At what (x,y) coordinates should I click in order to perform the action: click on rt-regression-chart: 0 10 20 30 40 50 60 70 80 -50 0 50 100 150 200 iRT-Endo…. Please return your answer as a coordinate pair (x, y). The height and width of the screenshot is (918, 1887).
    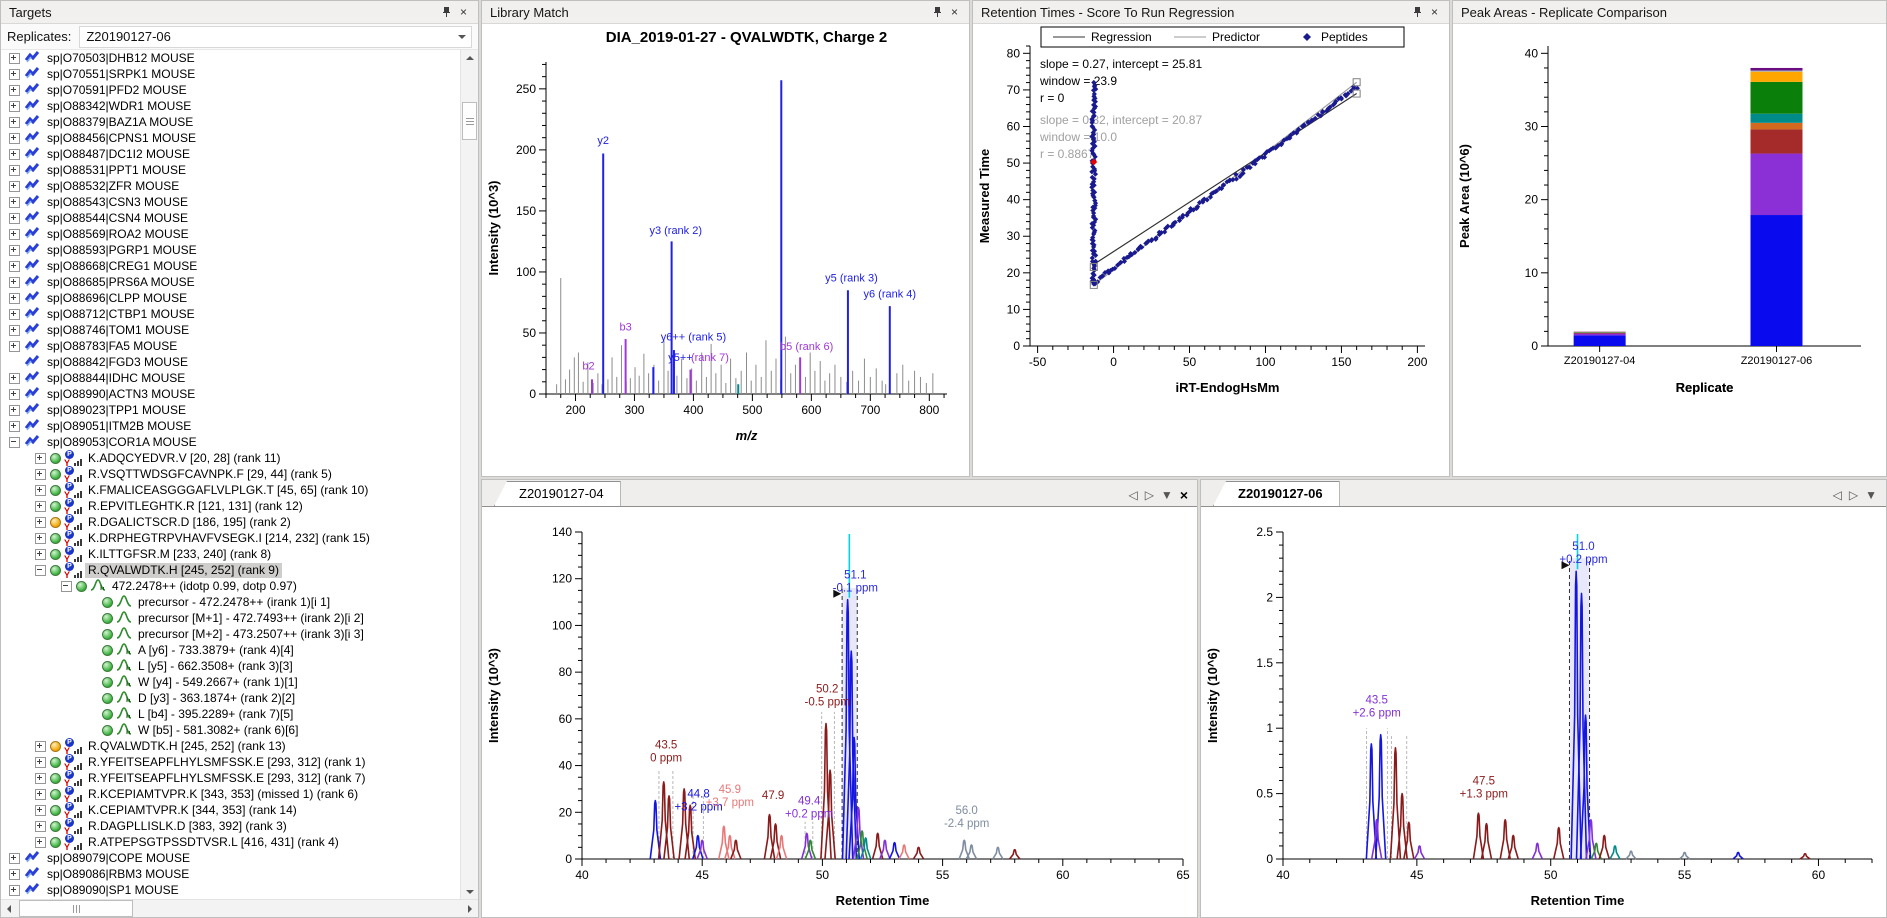
    Looking at the image, I should click on (1211, 250).